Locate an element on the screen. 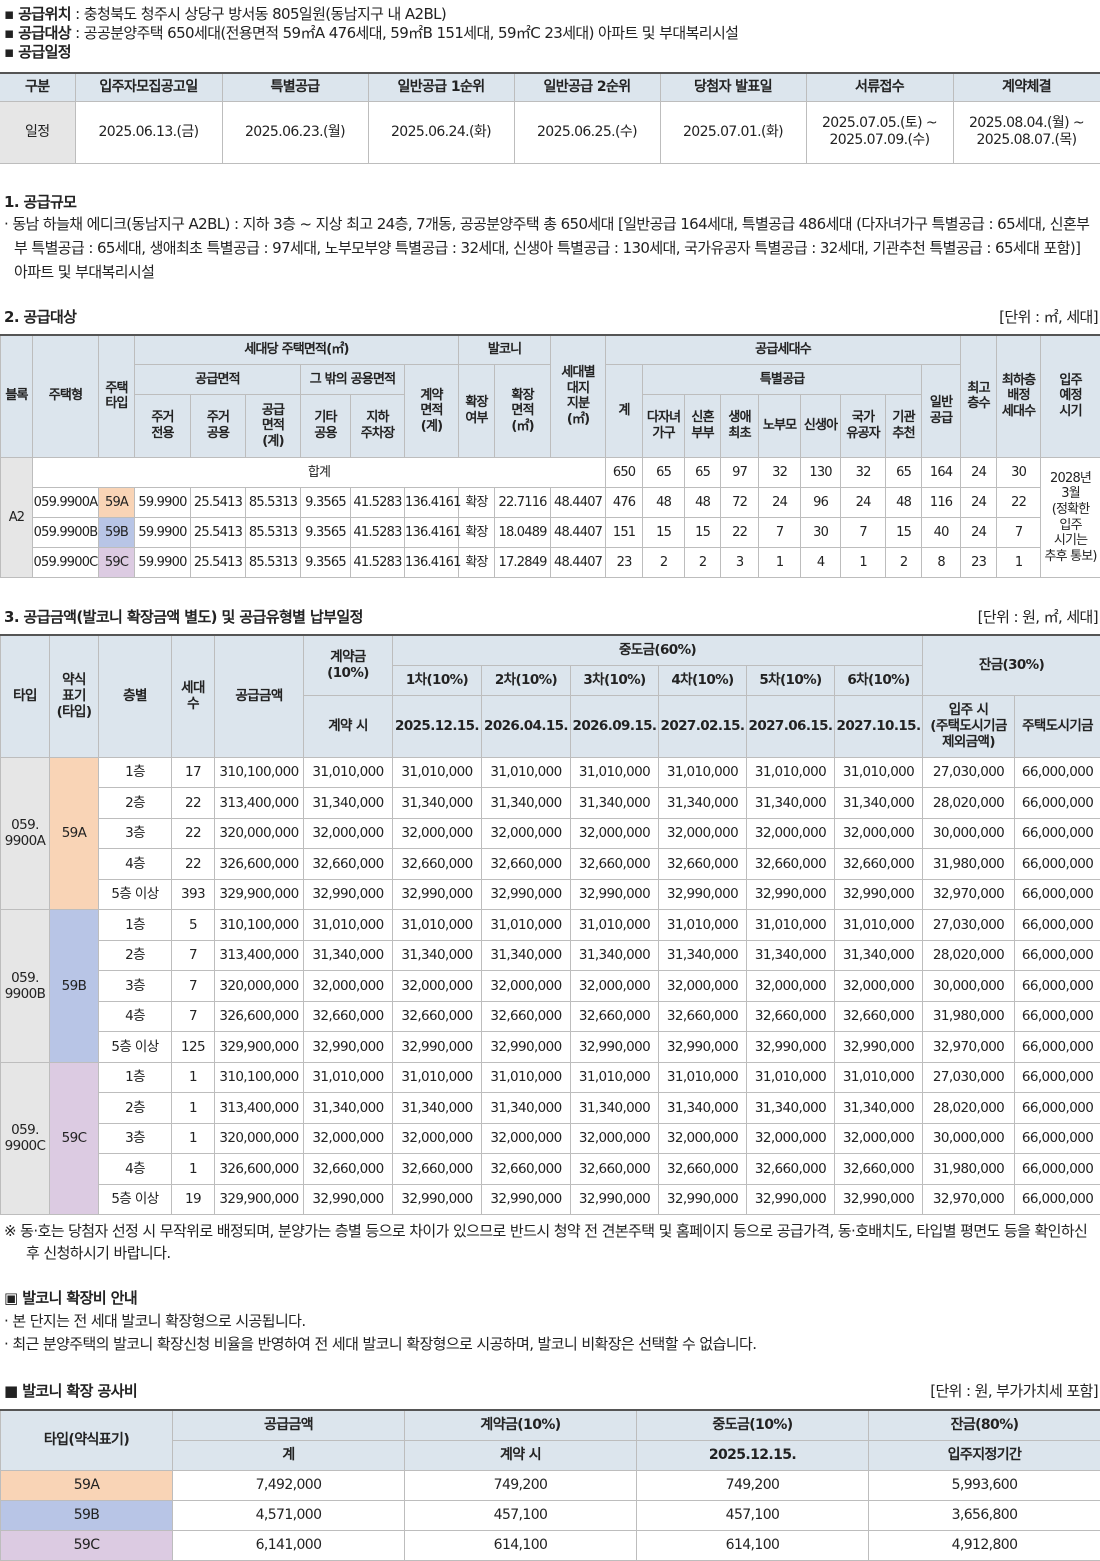 The image size is (1100, 1561). data-cell: 313,400,000 is located at coordinates (259, 1108).